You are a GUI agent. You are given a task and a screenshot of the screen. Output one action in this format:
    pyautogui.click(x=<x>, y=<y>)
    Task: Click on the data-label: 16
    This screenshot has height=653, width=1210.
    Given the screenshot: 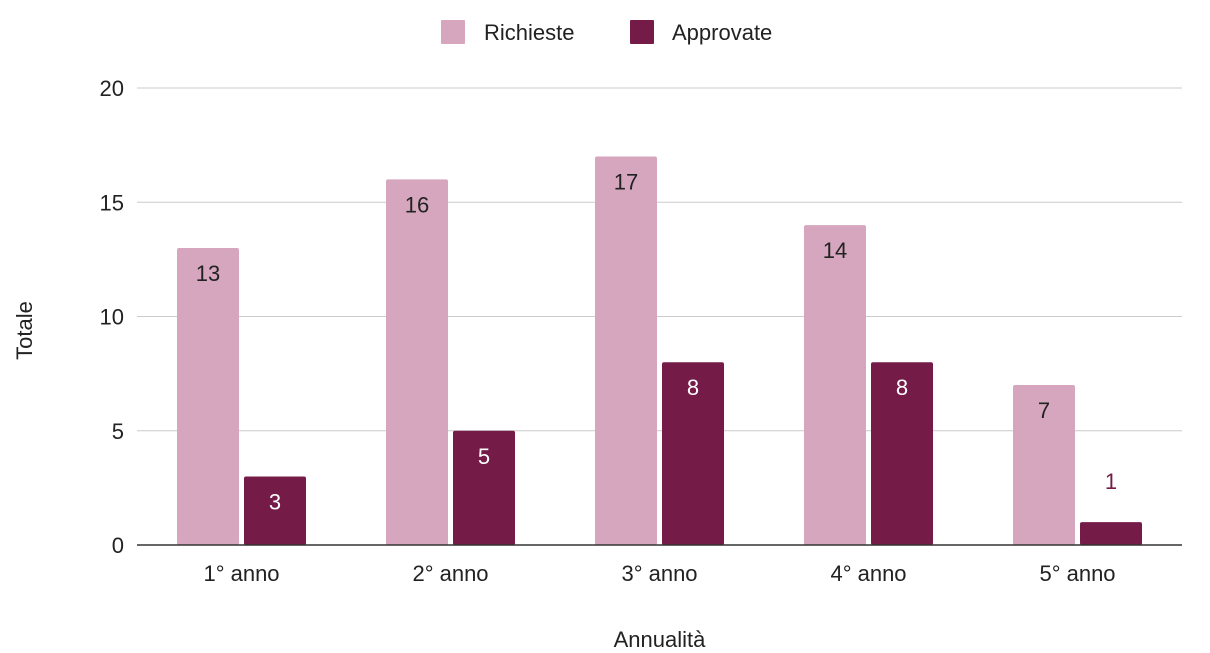 What is the action you would take?
    pyautogui.click(x=417, y=204)
    